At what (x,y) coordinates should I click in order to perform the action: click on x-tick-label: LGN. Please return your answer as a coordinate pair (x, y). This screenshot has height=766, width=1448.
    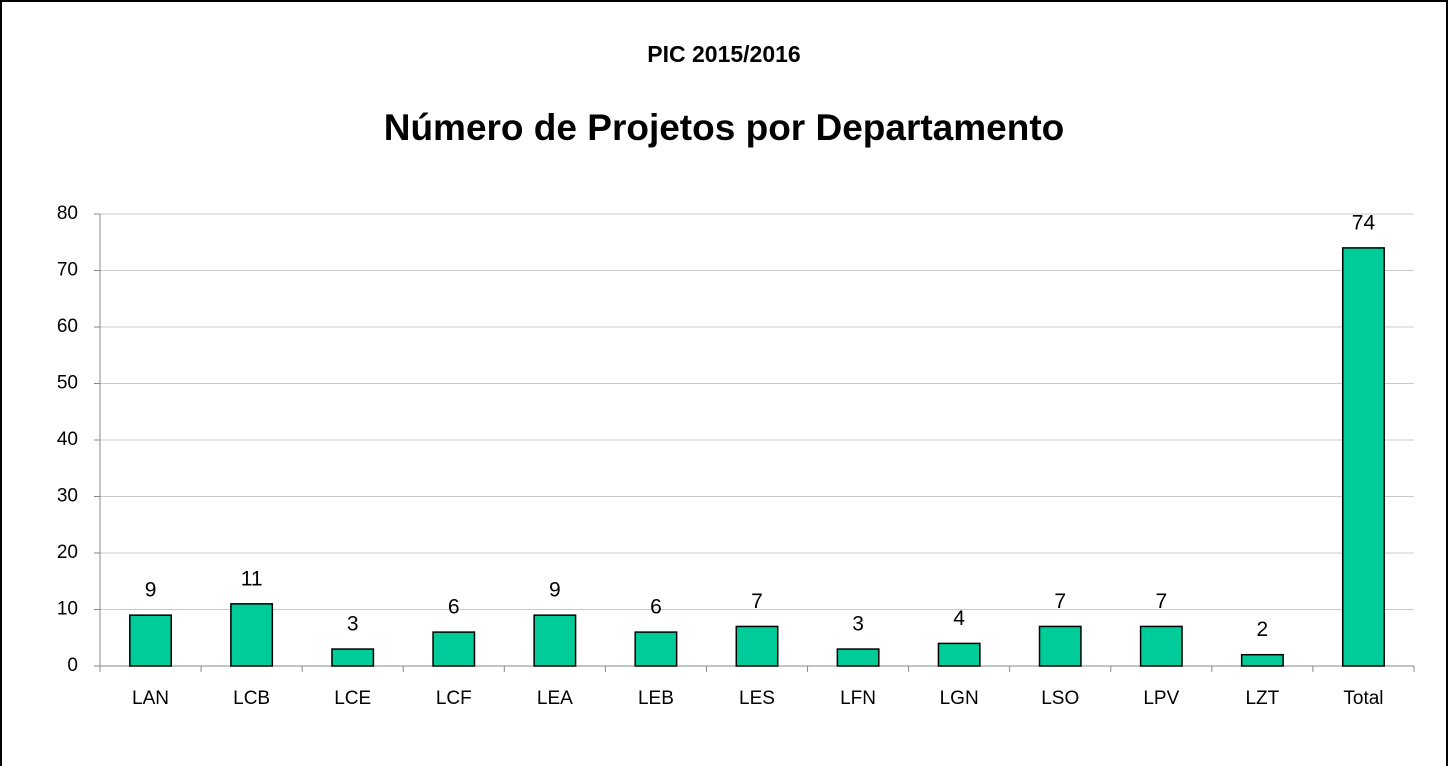
    Looking at the image, I should click on (959, 698).